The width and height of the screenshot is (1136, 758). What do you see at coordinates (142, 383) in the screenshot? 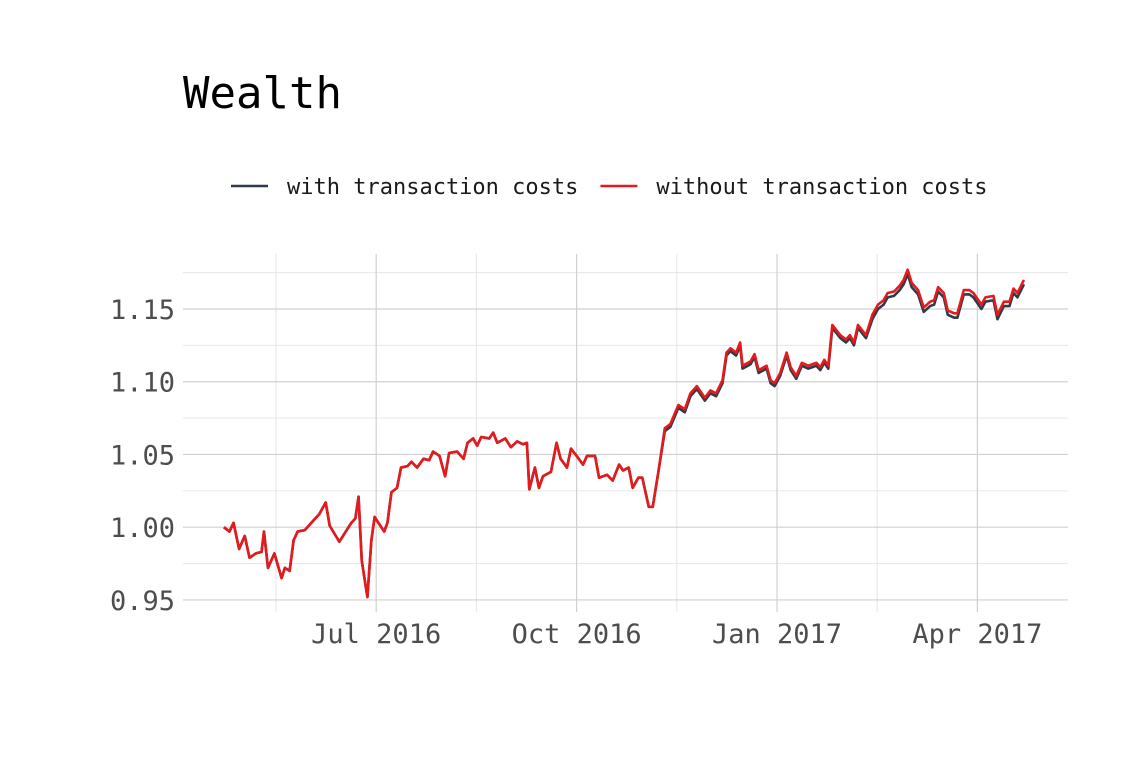
I see `y-tick-label: 1.10` at bounding box center [142, 383].